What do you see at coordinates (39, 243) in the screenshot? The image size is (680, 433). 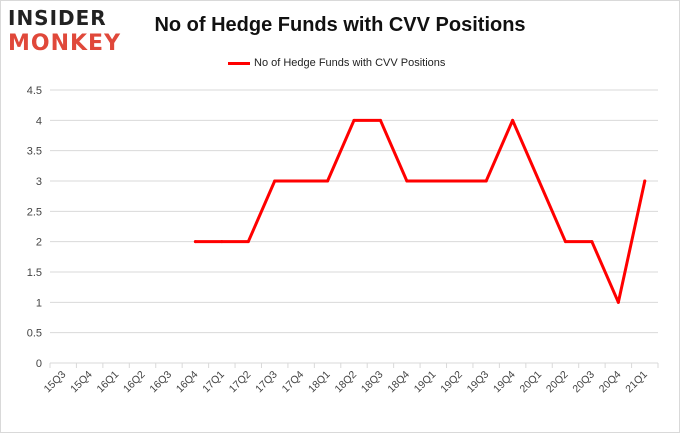 I see `y-tick-label: 2` at bounding box center [39, 243].